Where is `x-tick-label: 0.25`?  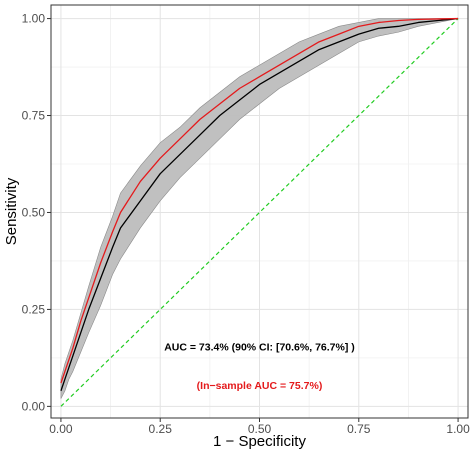 x-tick-label: 0.25 is located at coordinates (161, 429).